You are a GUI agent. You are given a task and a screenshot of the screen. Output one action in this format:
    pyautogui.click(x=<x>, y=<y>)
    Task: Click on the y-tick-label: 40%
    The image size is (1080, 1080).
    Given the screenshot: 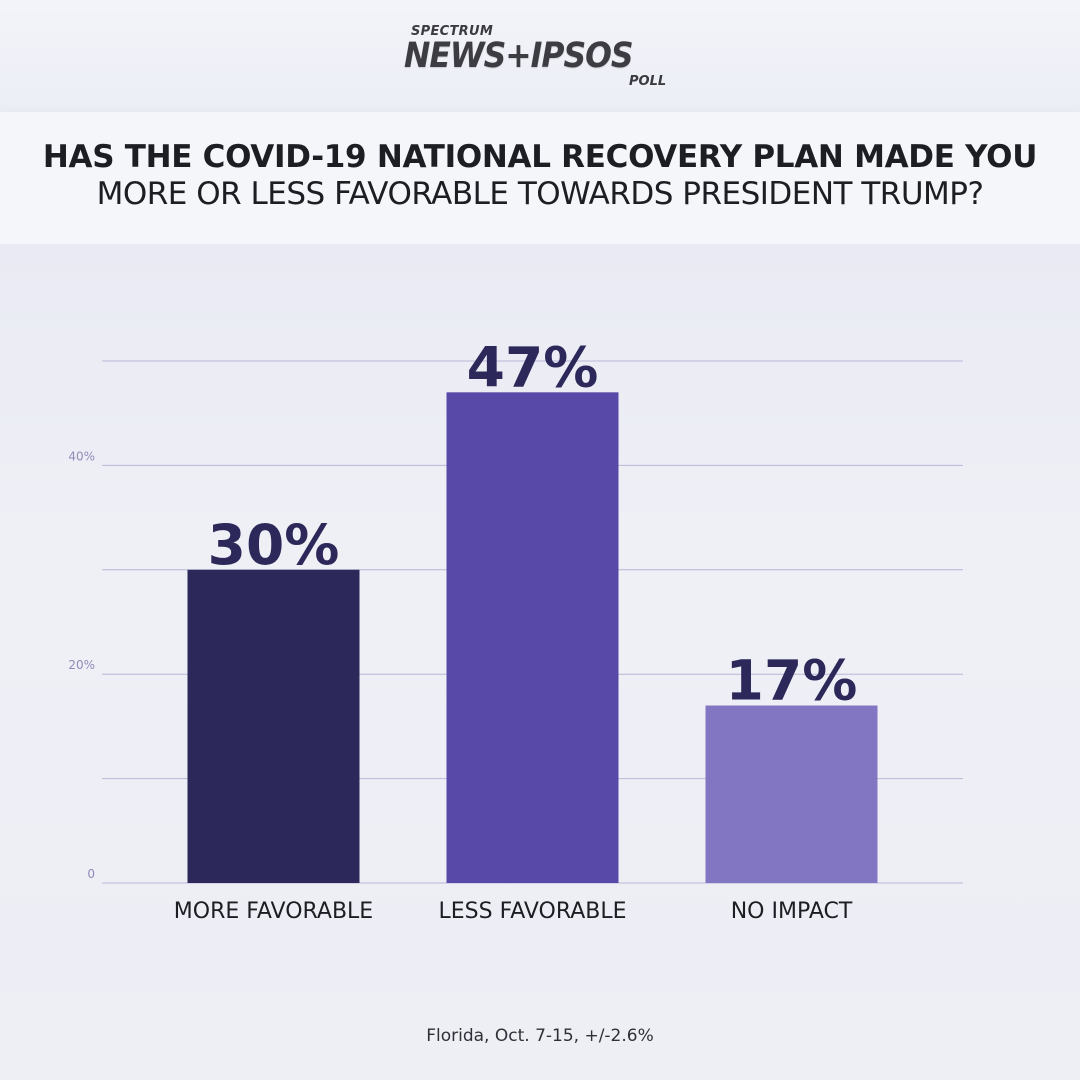 What is the action you would take?
    pyautogui.click(x=81, y=456)
    